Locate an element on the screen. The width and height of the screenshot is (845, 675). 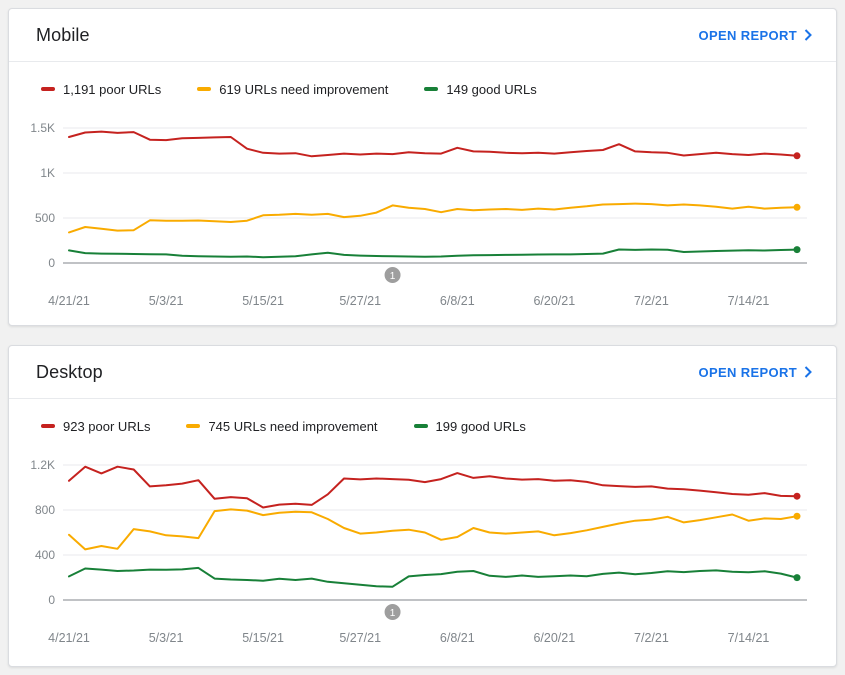
legend-label-poor: 923 poor URLs is located at coordinates (107, 426).